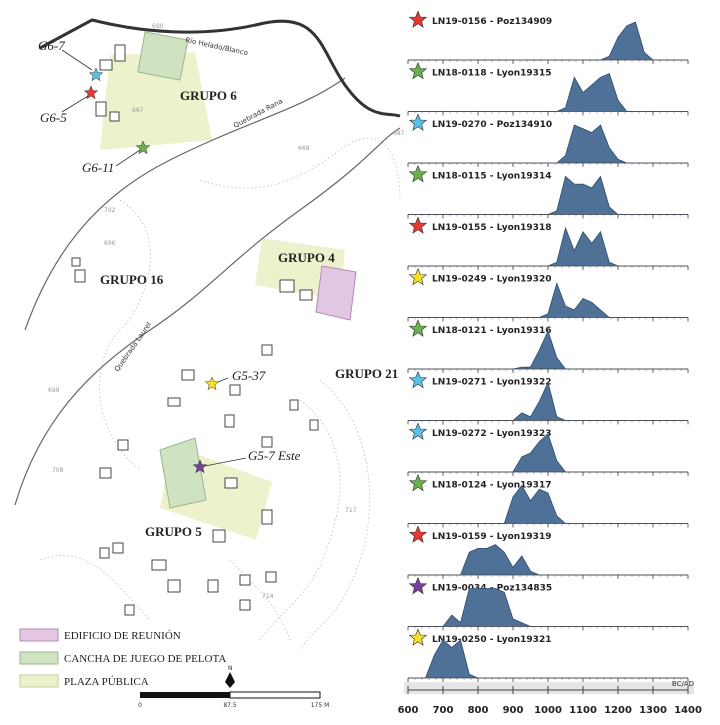 Image resolution: width=720 pixels, height=725 pixels. Describe the element at coordinates (54, 390) in the screenshot. I see `contour-label: 699` at that location.